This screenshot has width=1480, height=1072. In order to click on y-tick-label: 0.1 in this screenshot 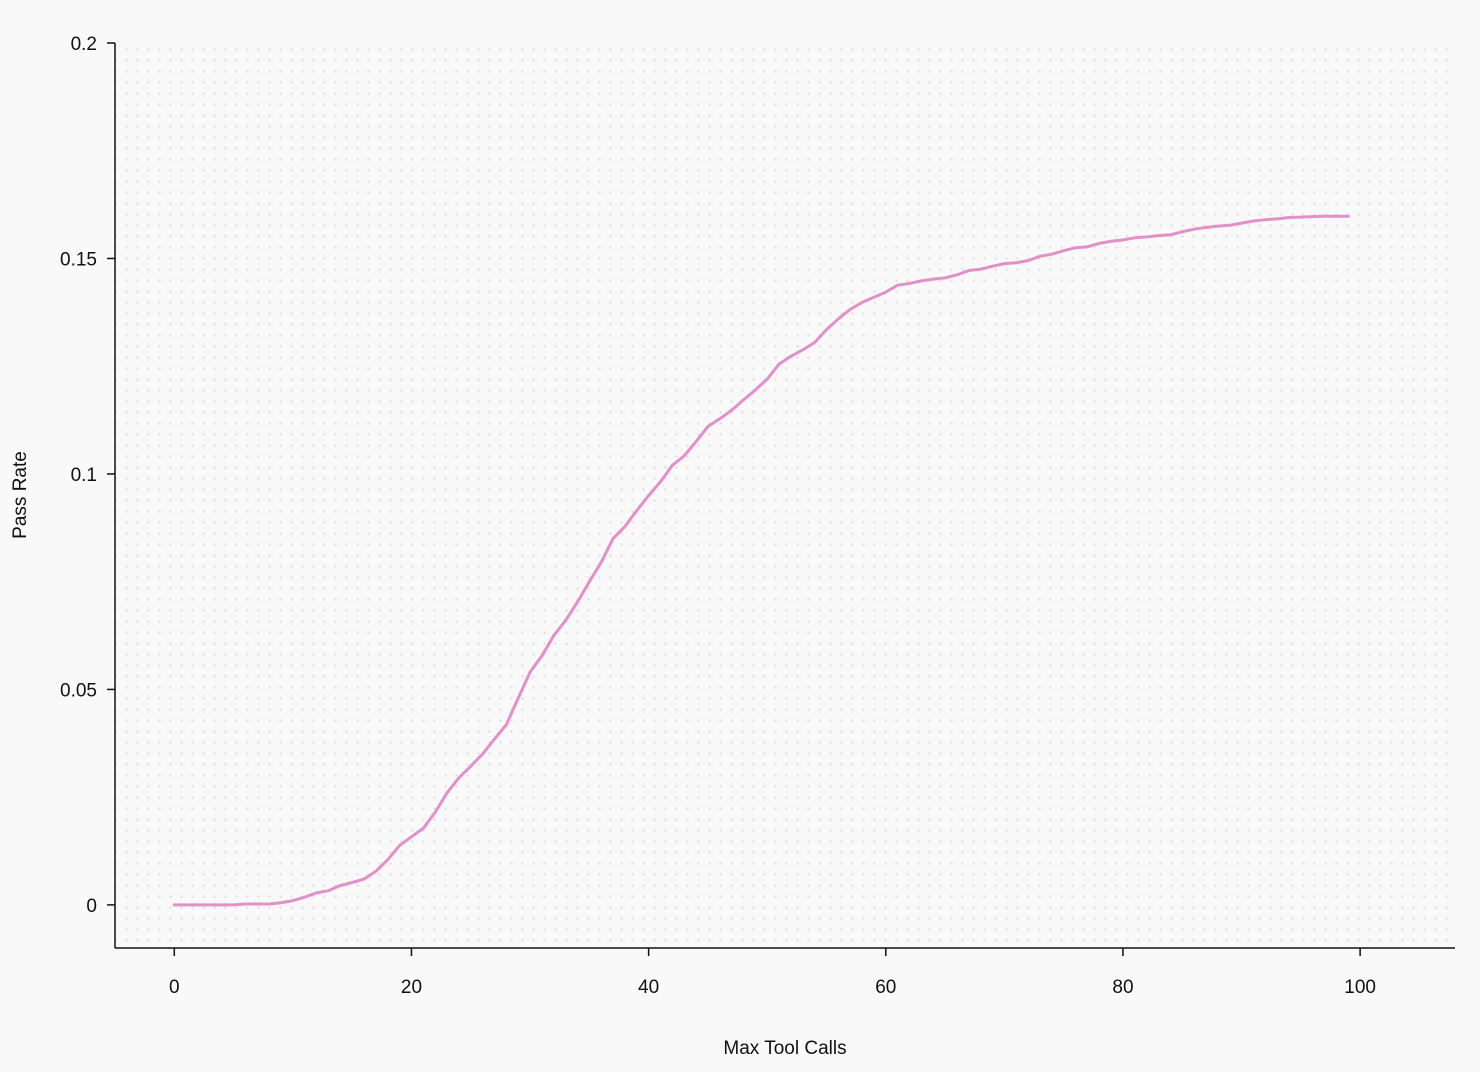, I will do `click(84, 475)`.